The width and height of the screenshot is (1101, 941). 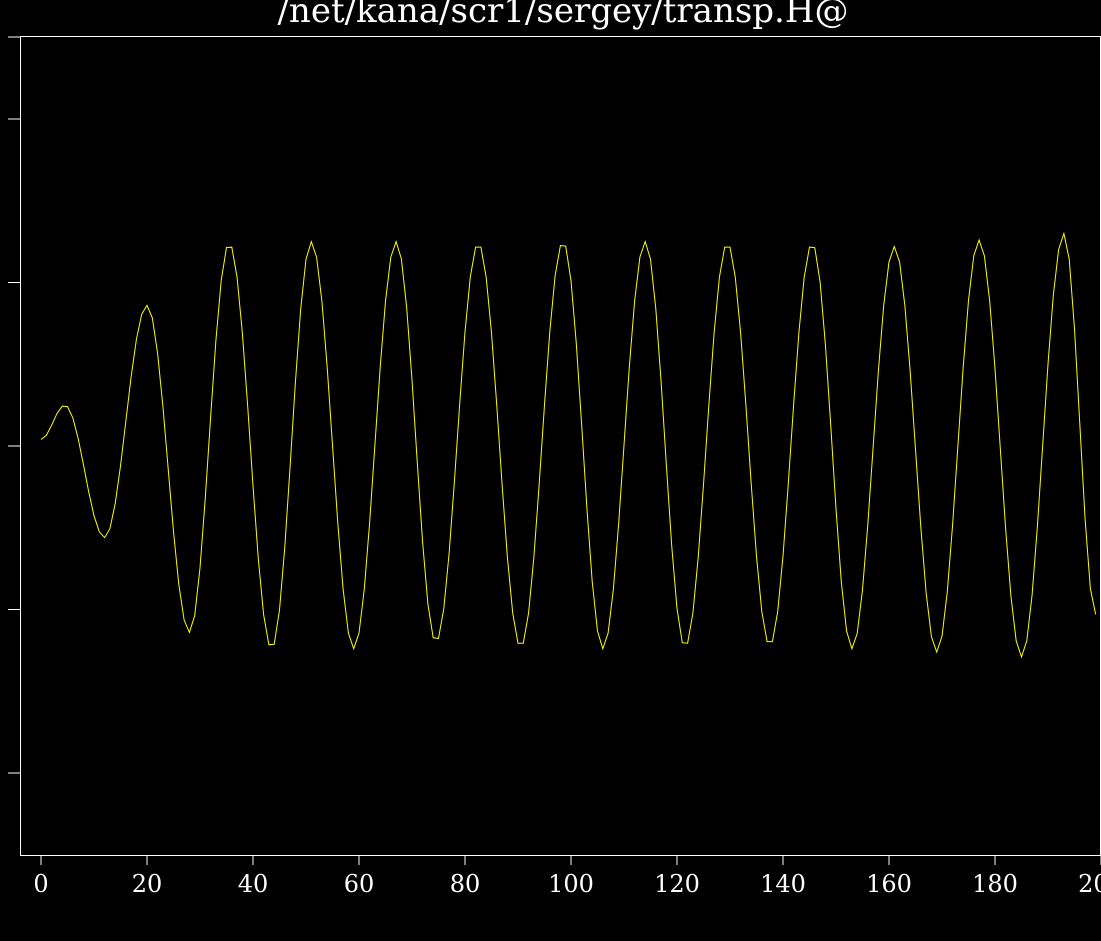 What do you see at coordinates (465, 884) in the screenshot?
I see `x-tick-label: 80` at bounding box center [465, 884].